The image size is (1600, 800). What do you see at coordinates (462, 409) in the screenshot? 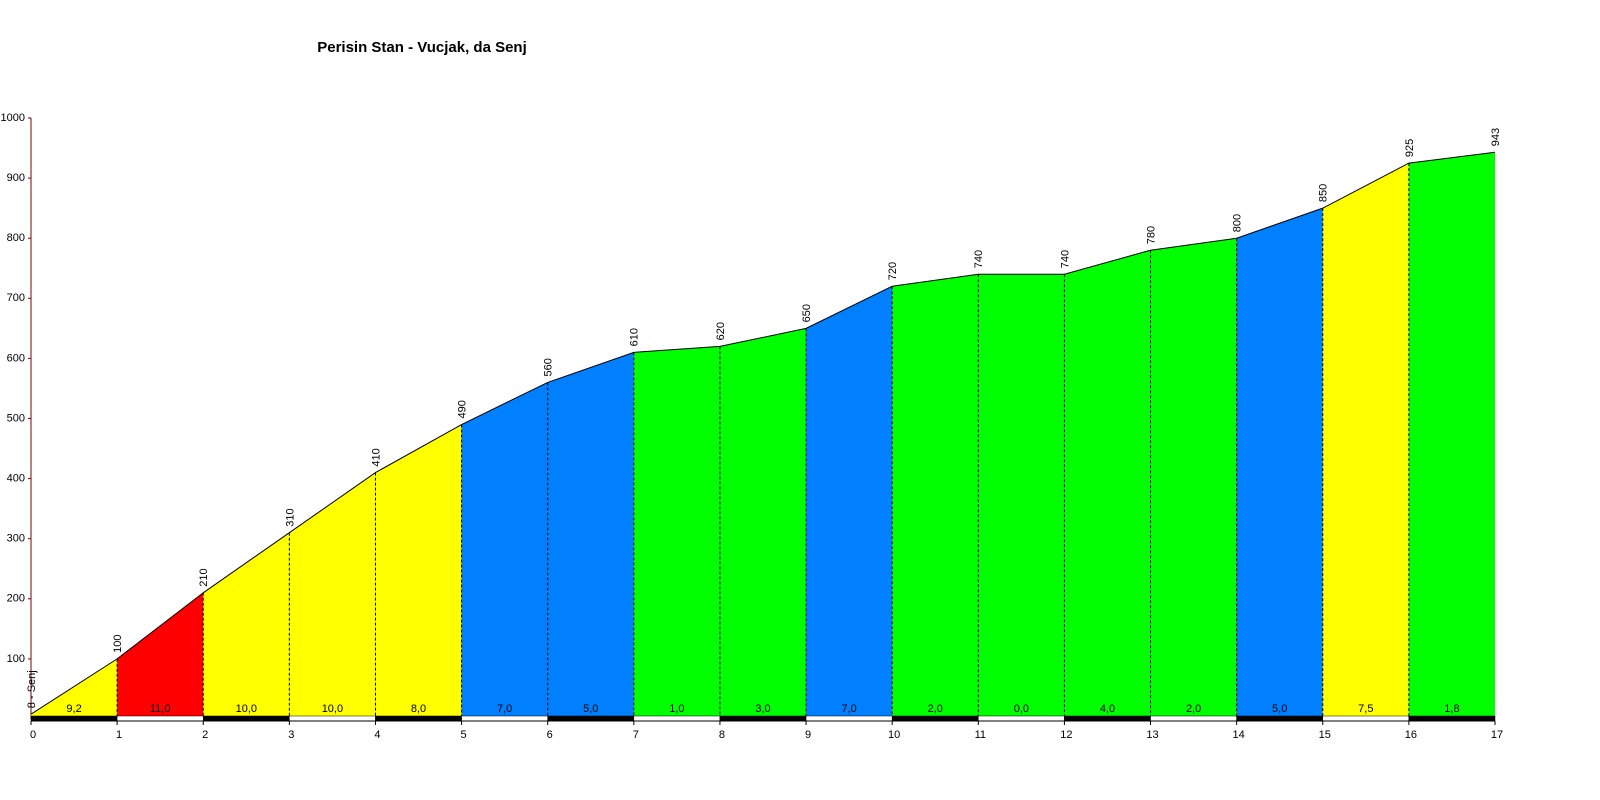
I see `elevation-label: 490` at bounding box center [462, 409].